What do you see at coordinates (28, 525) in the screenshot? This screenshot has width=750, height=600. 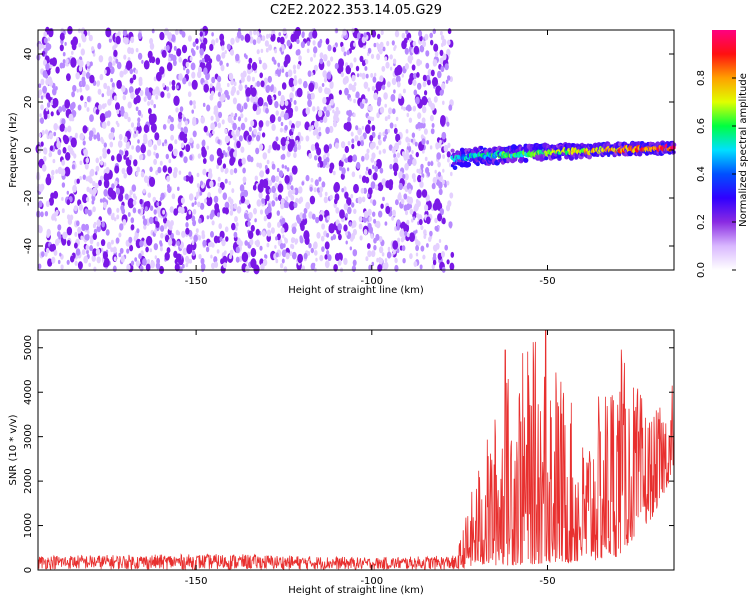 I see `y-tick-label: 1000` at bounding box center [28, 525].